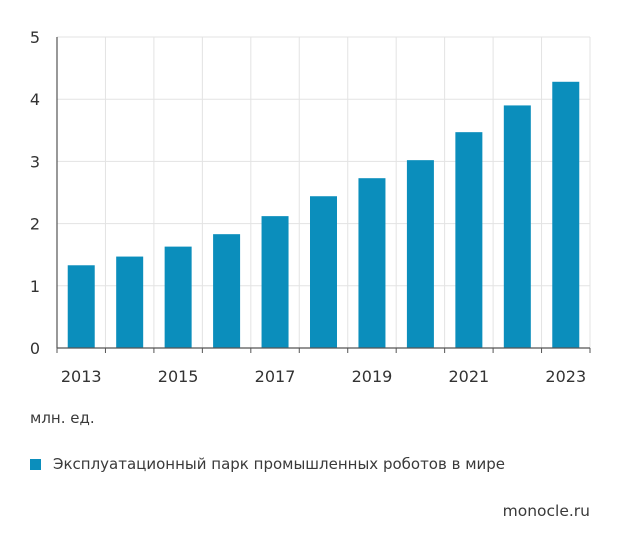  What do you see at coordinates (546, 511) in the screenshot?
I see `source-label: monocle.ru` at bounding box center [546, 511].